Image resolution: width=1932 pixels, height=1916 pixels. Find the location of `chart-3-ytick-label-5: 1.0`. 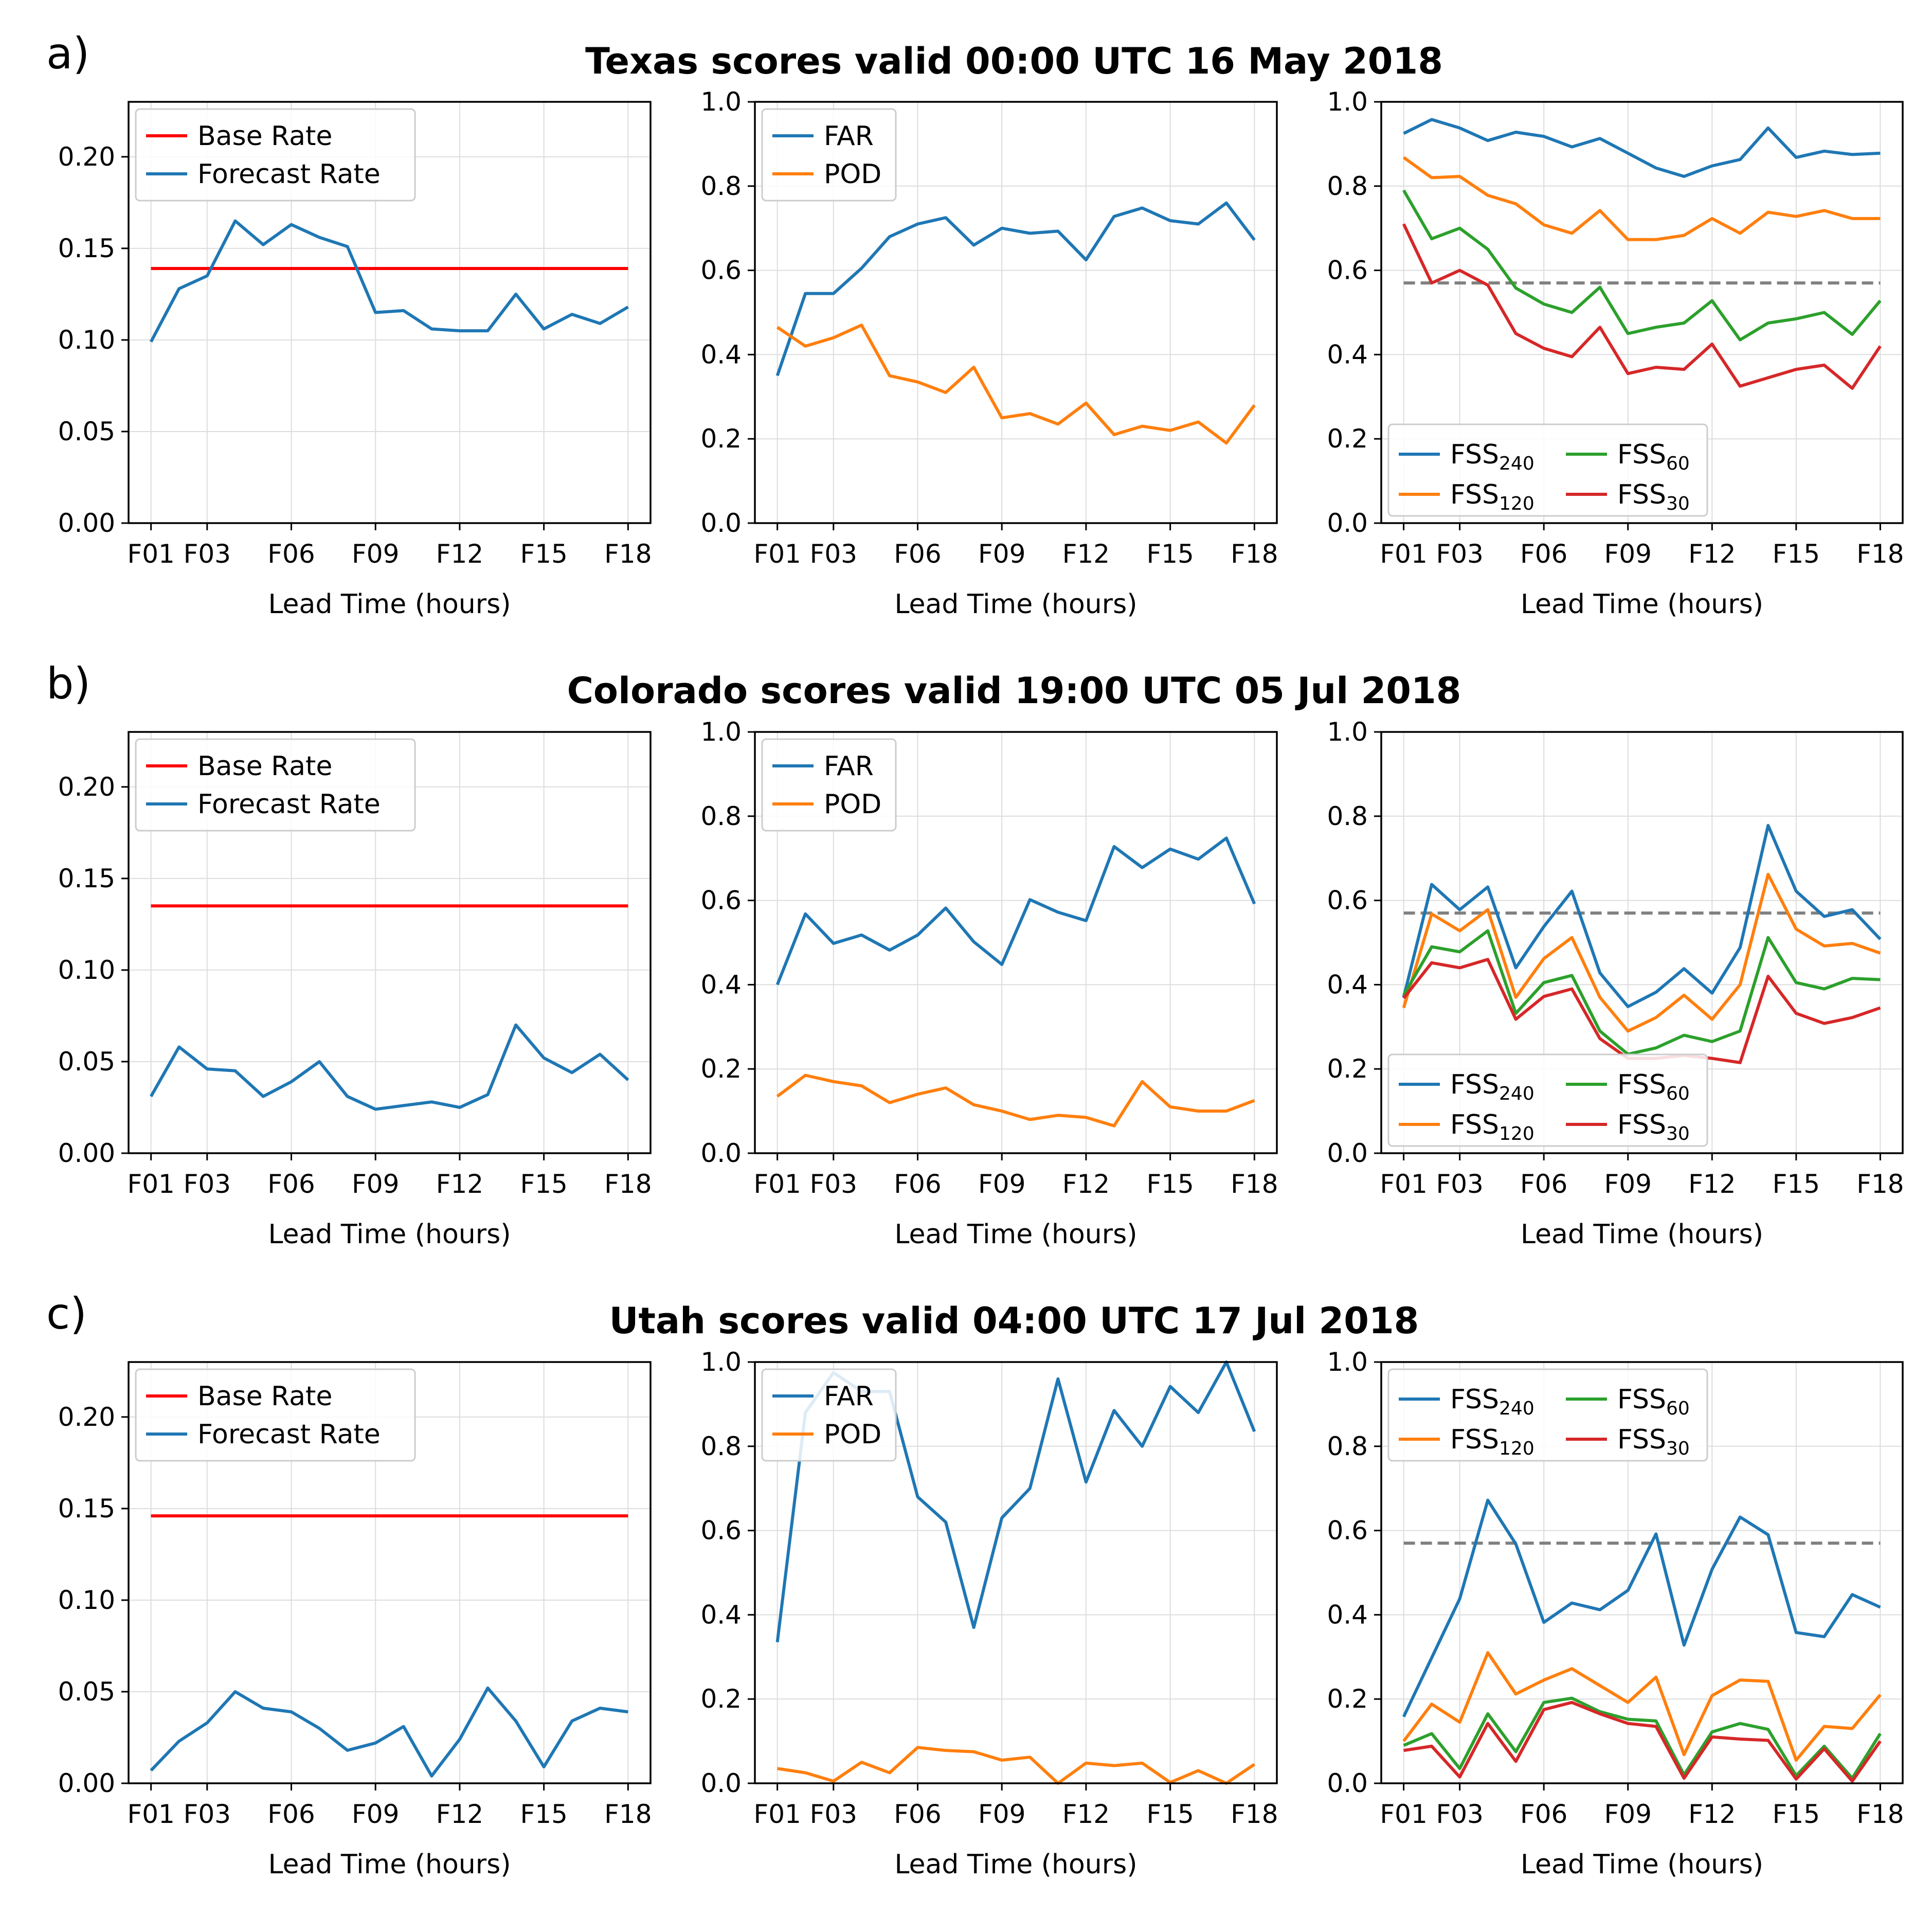

chart-3-ytick-label-5: 1.0 is located at coordinates (1348, 102).